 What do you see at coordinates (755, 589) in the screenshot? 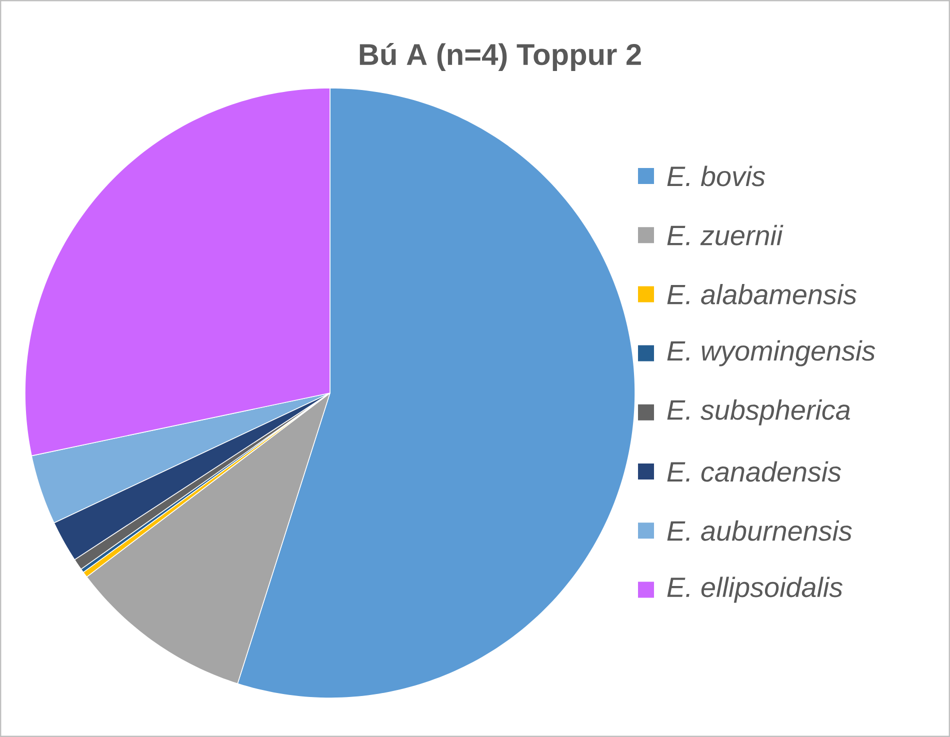
I see `legend-label: E. ellipsoidalis` at bounding box center [755, 589].